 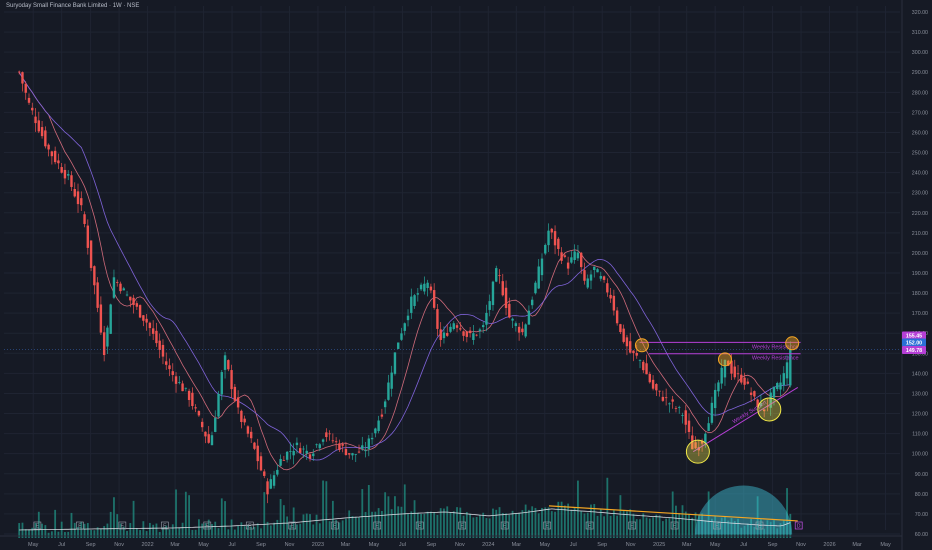 I want to click on x-tick-label: Nov, so click(x=290, y=545).